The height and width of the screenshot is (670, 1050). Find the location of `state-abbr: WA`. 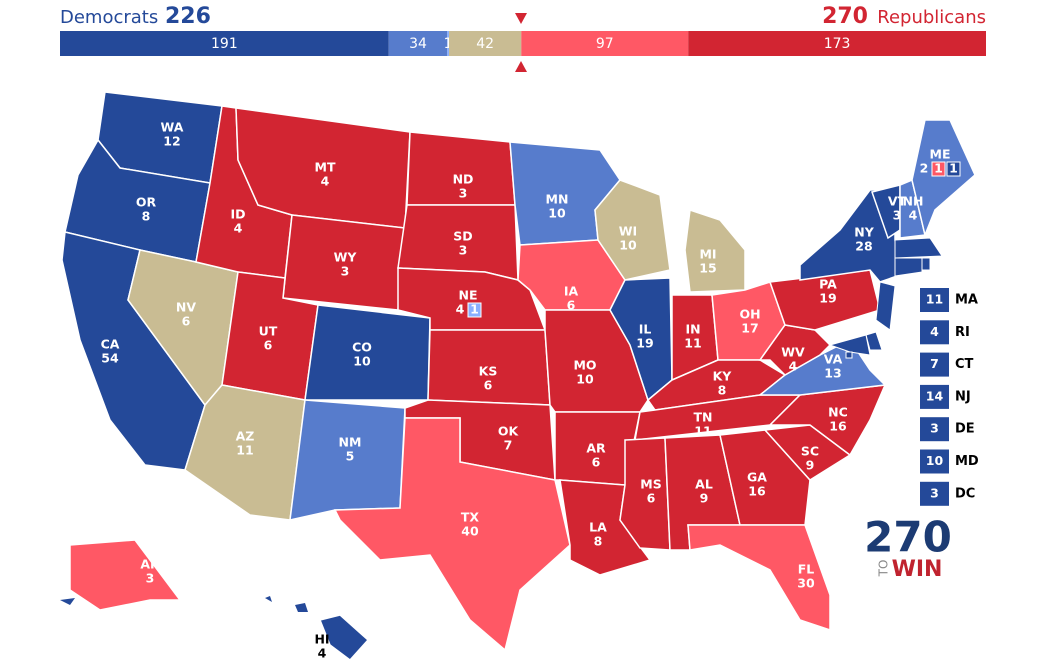

state-abbr: WA is located at coordinates (172, 127).